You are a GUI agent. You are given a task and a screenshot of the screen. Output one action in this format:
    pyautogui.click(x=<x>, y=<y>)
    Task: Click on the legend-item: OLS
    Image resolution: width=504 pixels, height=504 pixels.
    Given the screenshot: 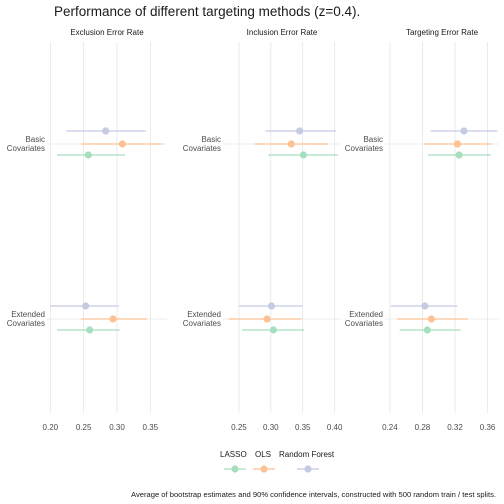 What is the action you would take?
    pyautogui.click(x=264, y=461)
    